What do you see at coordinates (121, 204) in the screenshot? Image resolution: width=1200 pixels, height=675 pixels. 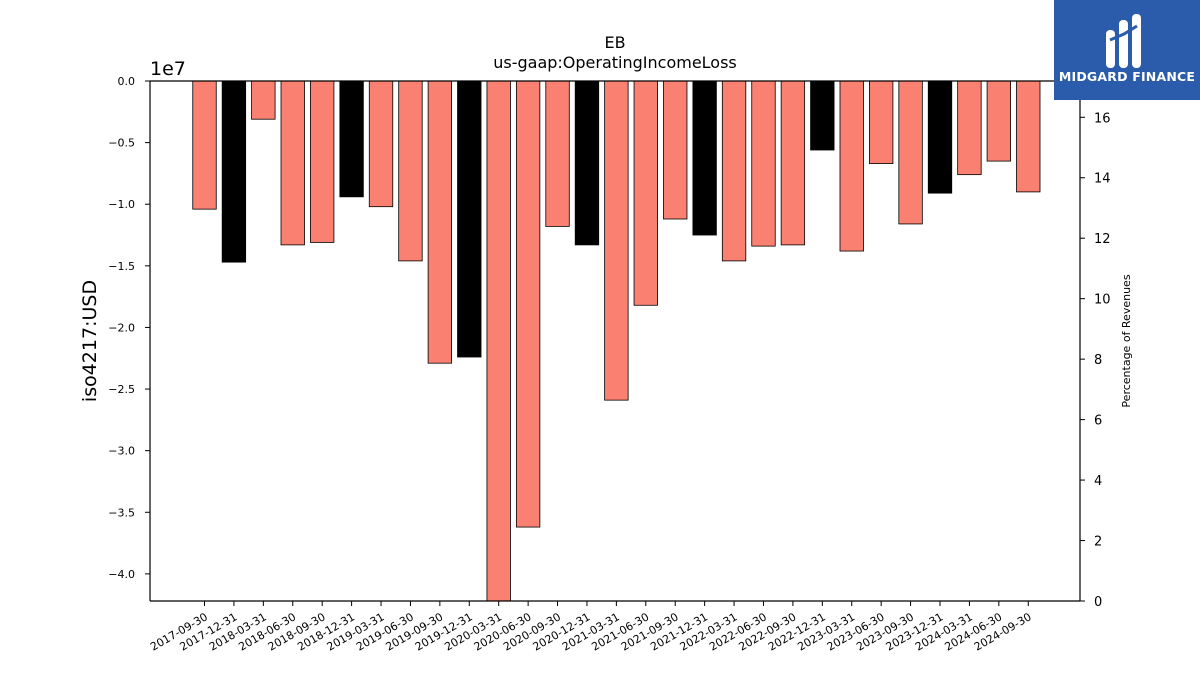 I see `y-tick-label: −1.0` at bounding box center [121, 204].